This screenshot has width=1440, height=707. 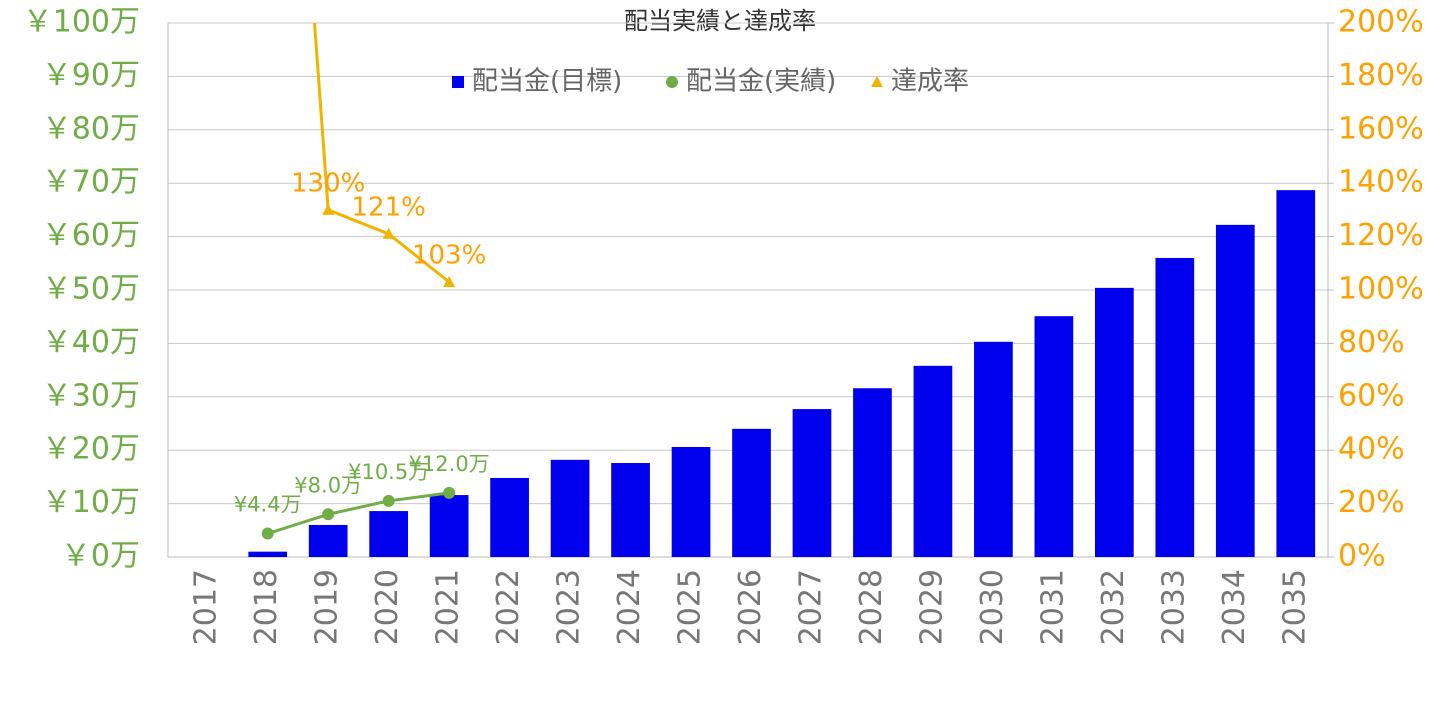 What do you see at coordinates (810, 607) in the screenshot?
I see `x-tick-label: 2027` at bounding box center [810, 607].